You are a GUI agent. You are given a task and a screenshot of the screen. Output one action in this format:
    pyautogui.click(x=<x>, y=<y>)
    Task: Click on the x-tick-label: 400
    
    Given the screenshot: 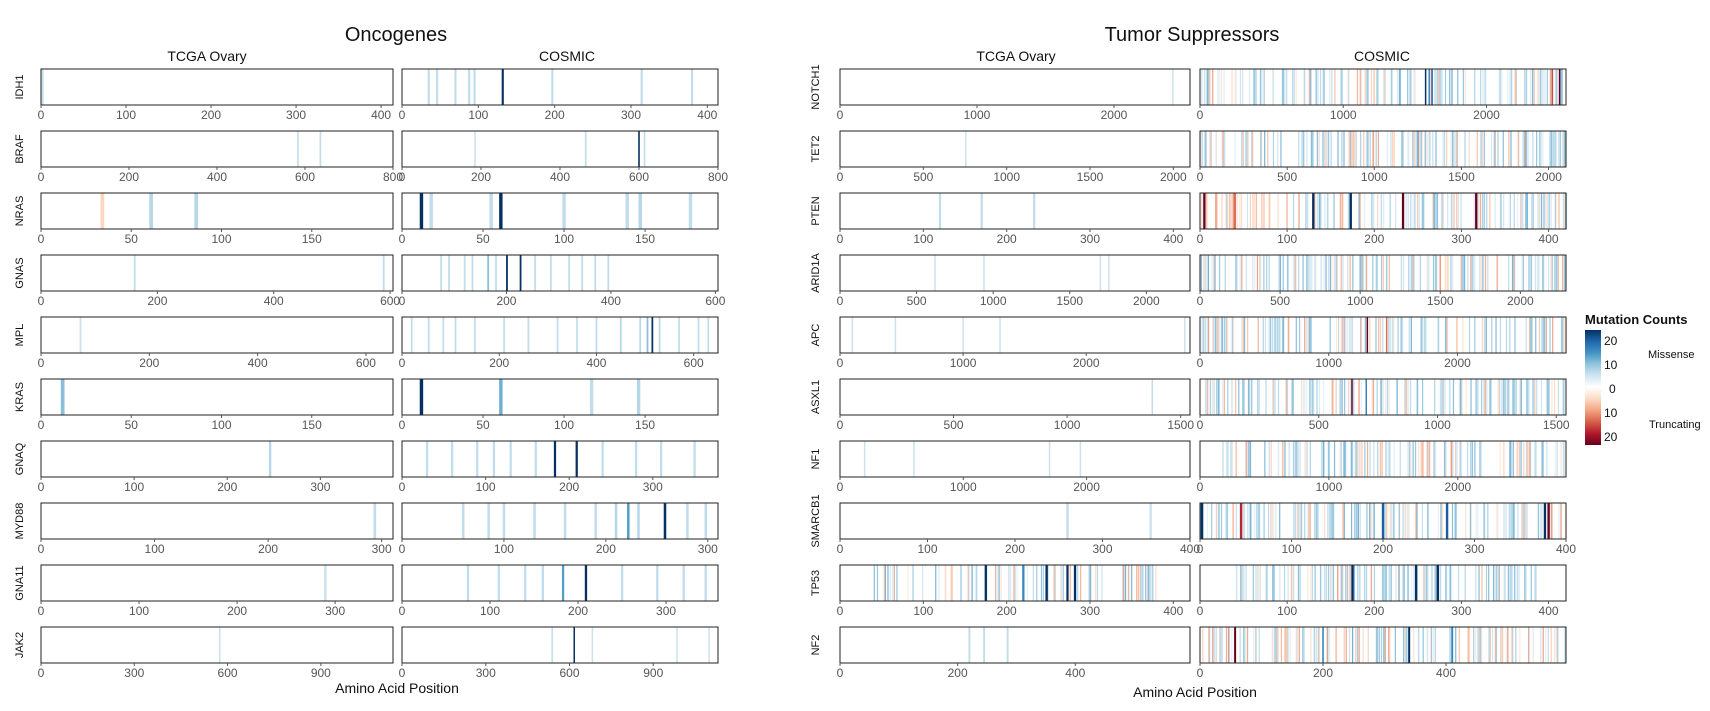 What is the action you would take?
    pyautogui.click(x=611, y=301)
    